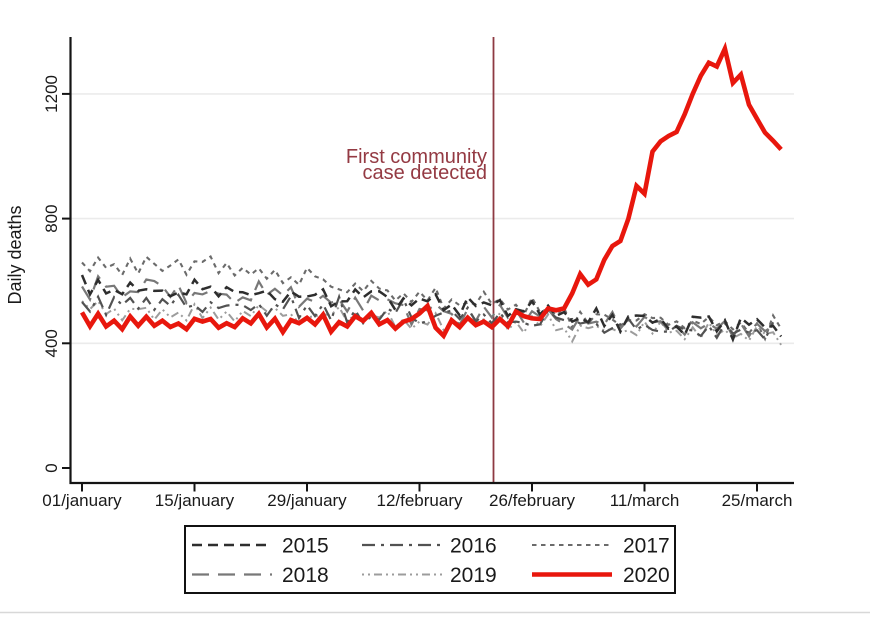 This screenshot has height=621, width=870. Describe the element at coordinates (15, 254) in the screenshot. I see `svg-text: Daily deaths` at that location.